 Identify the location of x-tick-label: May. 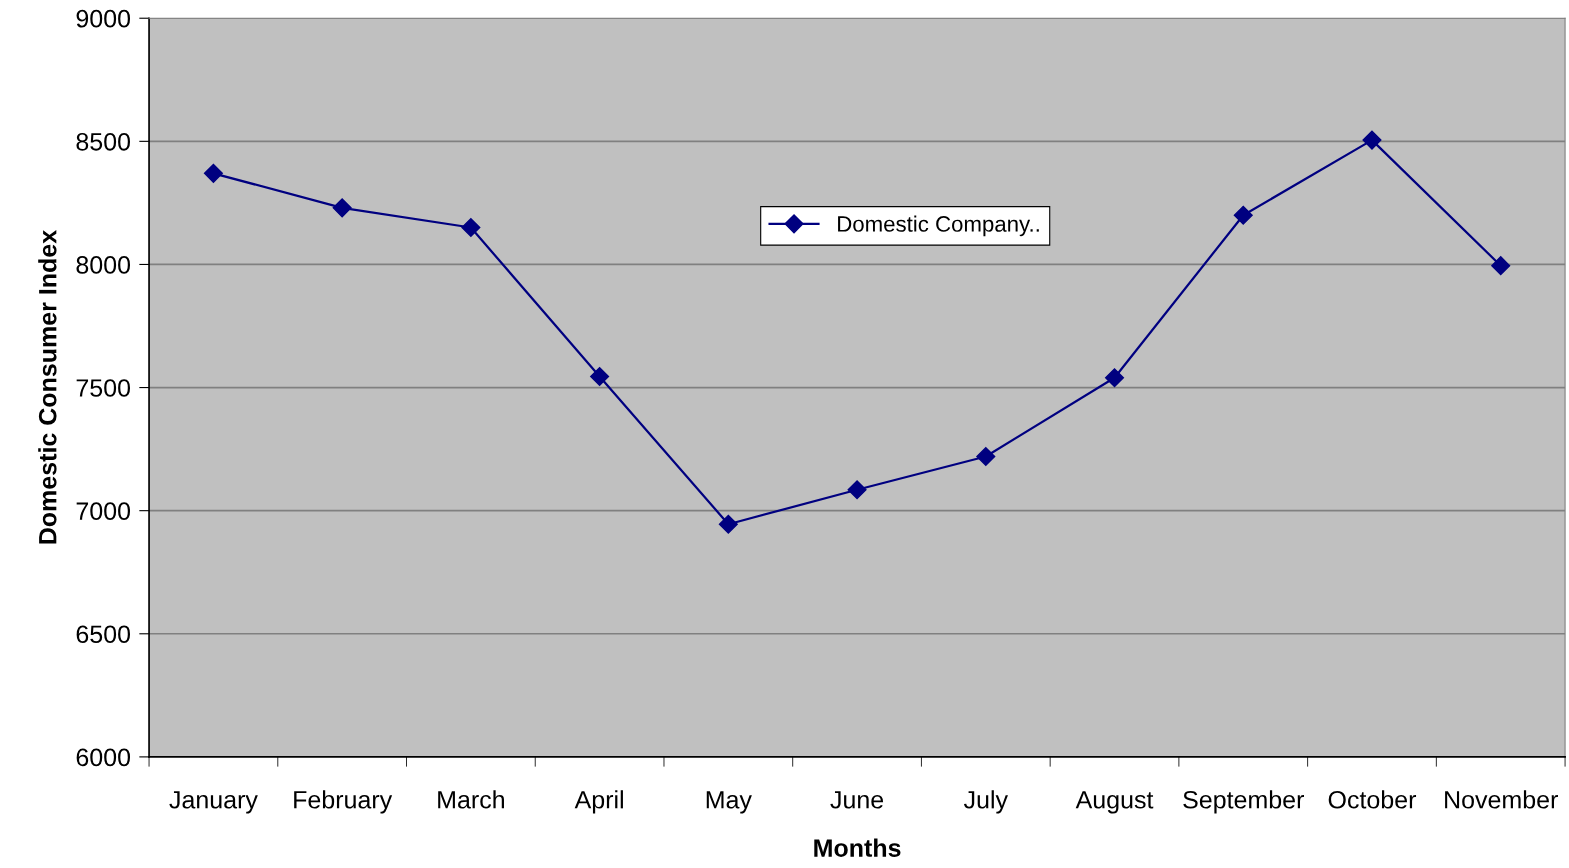
(729, 802).